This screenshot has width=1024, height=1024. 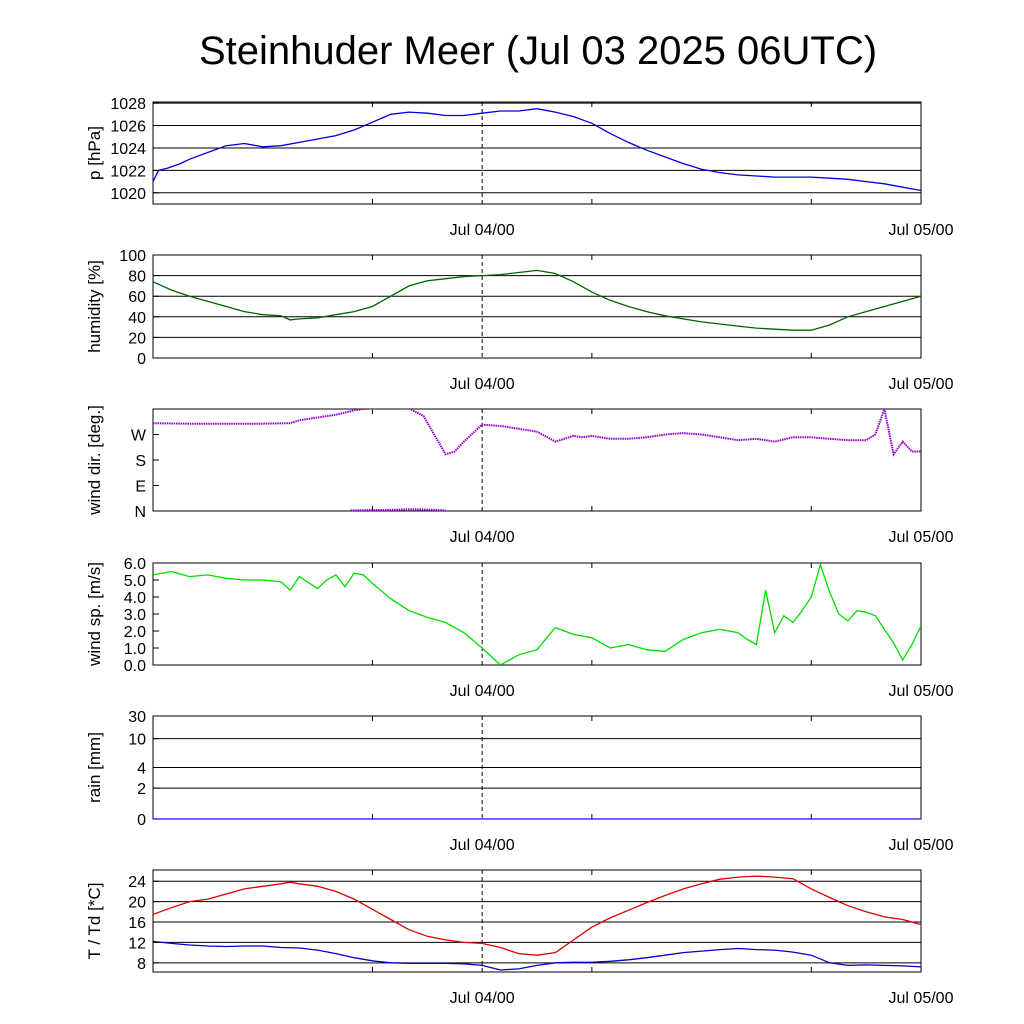 What do you see at coordinates (538, 51) in the screenshot?
I see `chart-title: Steinhuder Meer (Jul 03 2025 06UTC)` at bounding box center [538, 51].